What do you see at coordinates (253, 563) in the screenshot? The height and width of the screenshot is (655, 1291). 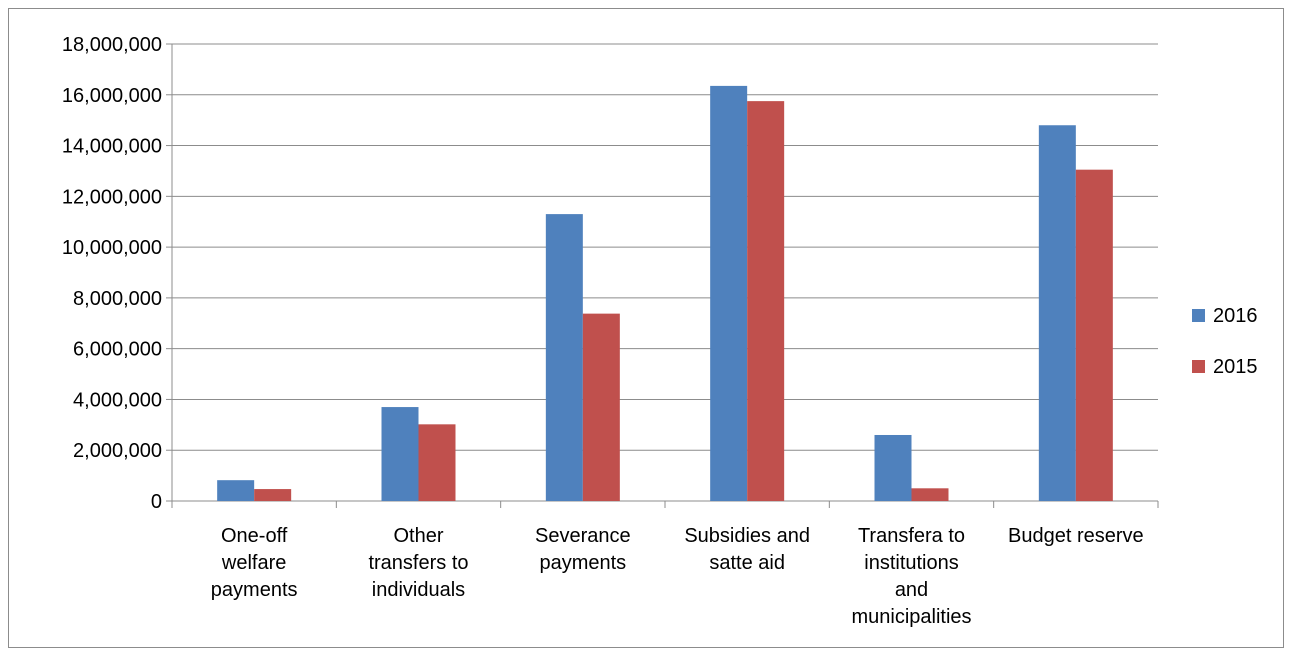 I see `x-category-label: welfare` at bounding box center [253, 563].